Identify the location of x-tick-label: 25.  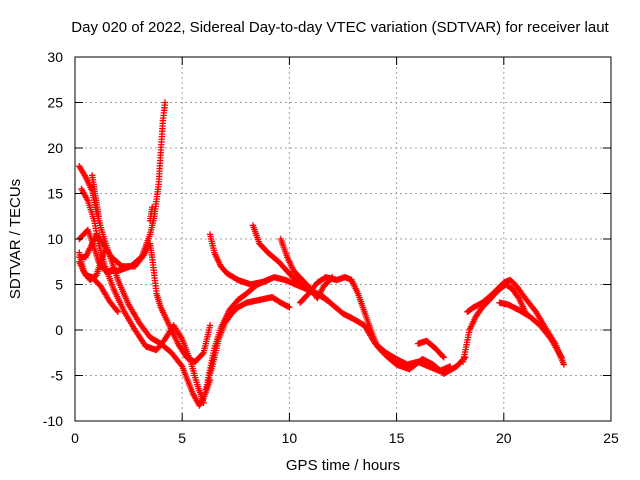
(611, 438).